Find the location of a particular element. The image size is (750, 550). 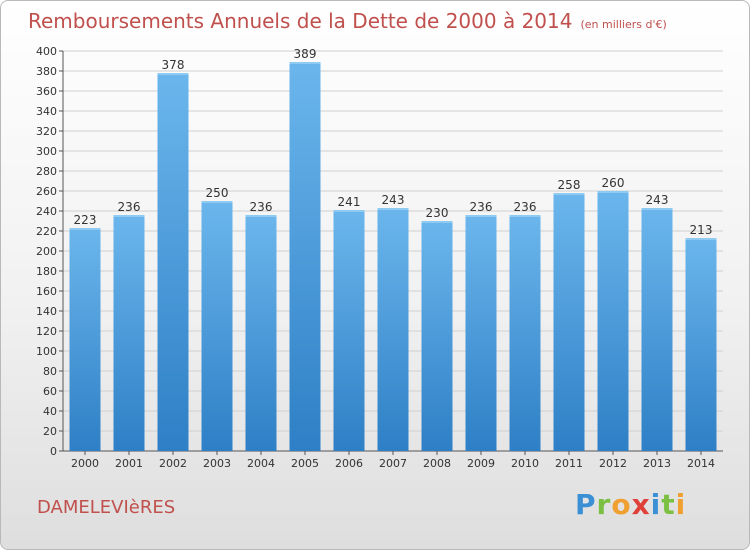

x-tick-label: 2014 is located at coordinates (701, 463).